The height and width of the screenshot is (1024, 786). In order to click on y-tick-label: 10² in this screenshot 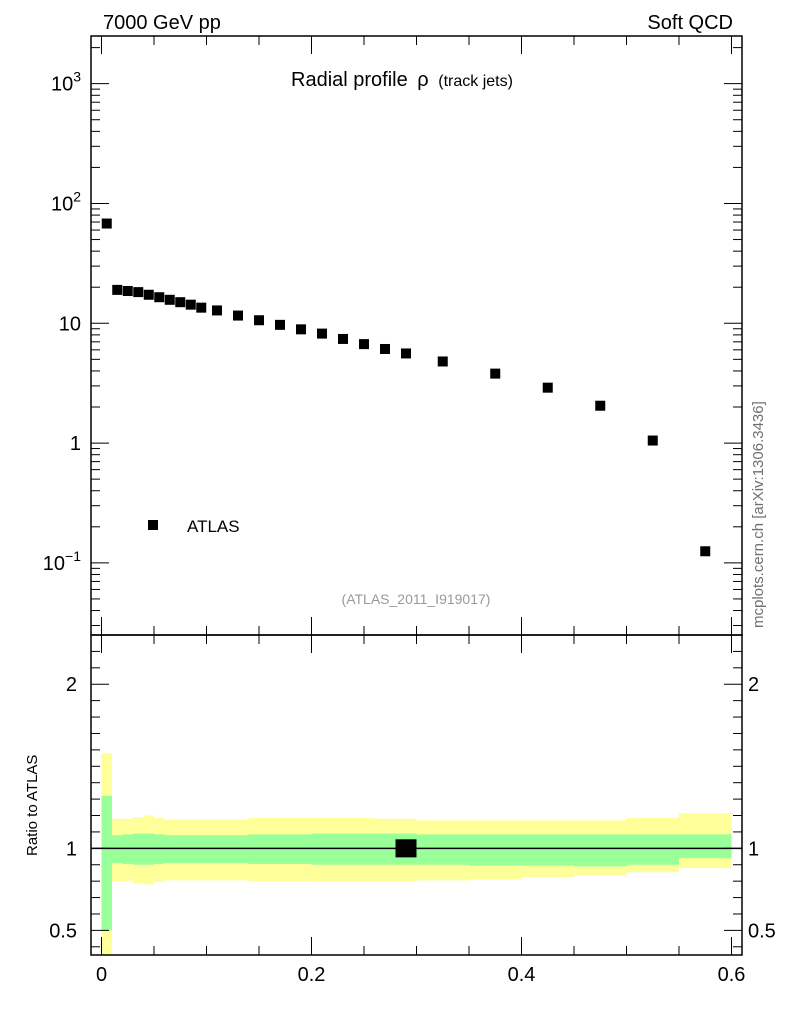, I will do `click(66, 201)`.